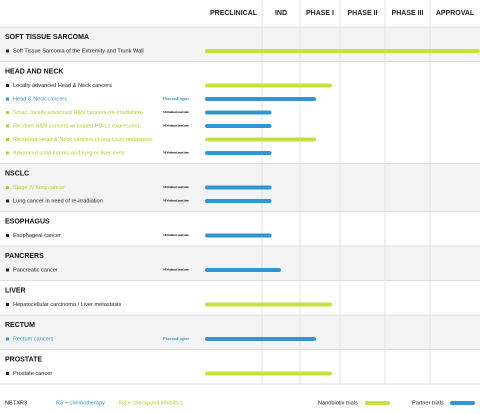 The height and width of the screenshot is (414, 480). Describe the element at coordinates (338, 403) in the screenshot. I see `legend-trial: Nanobiotix trials` at that location.